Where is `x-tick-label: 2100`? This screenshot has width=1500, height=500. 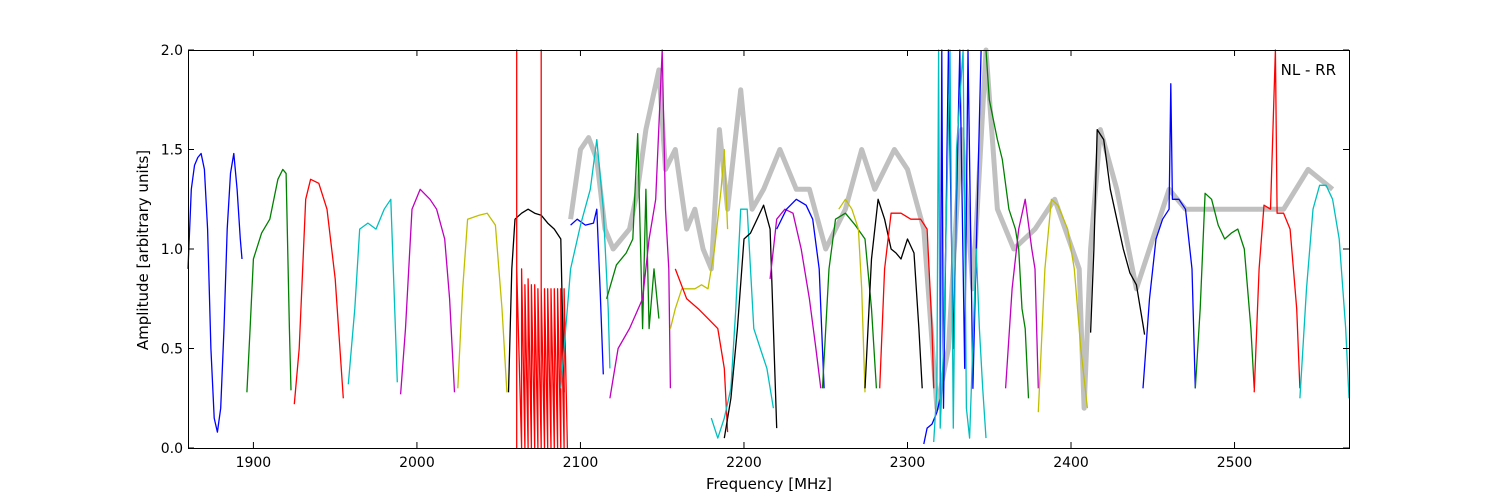 x-tick-label: 2100 is located at coordinates (581, 463).